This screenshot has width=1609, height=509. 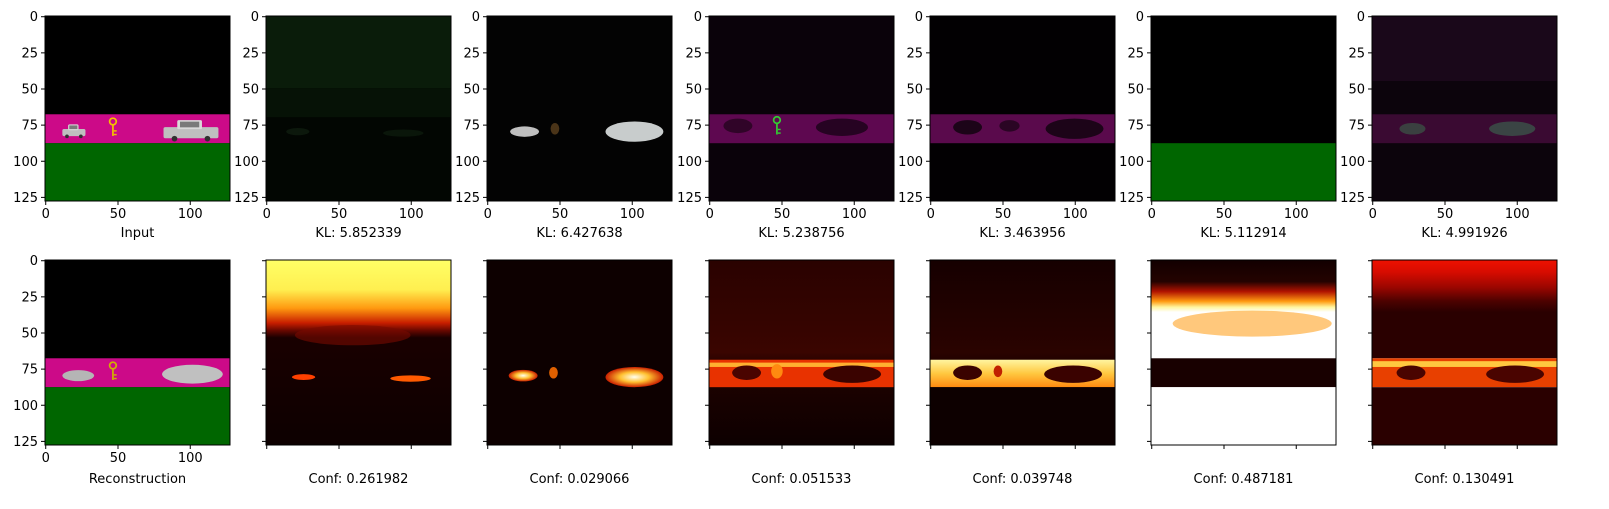 What do you see at coordinates (579, 233) in the screenshot?
I see `panel-caption: KL: 6.427638` at bounding box center [579, 233].